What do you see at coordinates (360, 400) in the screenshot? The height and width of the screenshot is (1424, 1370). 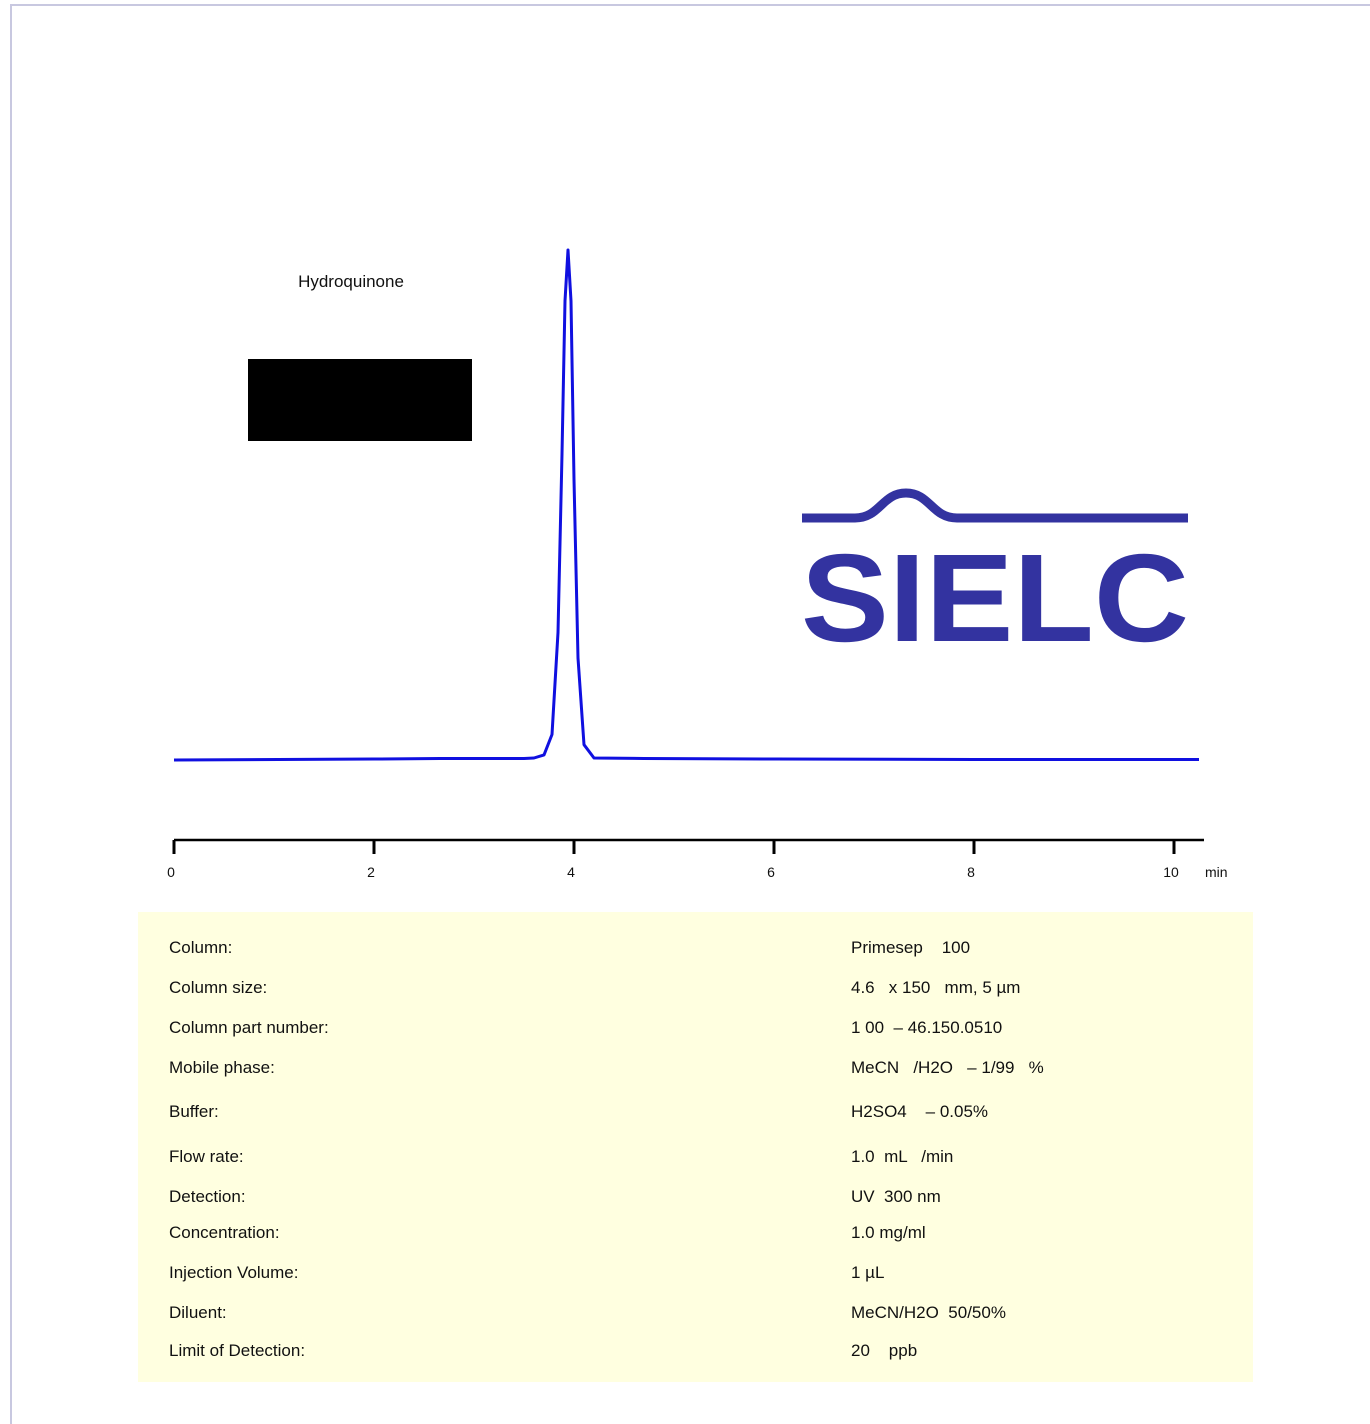 I see `redaction-box` at bounding box center [360, 400].